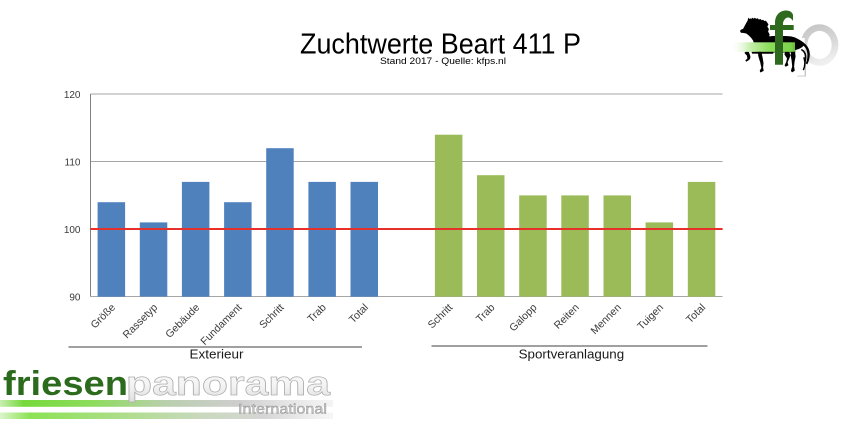 Image resolution: width=848 pixels, height=424 pixels. I want to click on svg-text: Sportveranlagung, so click(572, 354).